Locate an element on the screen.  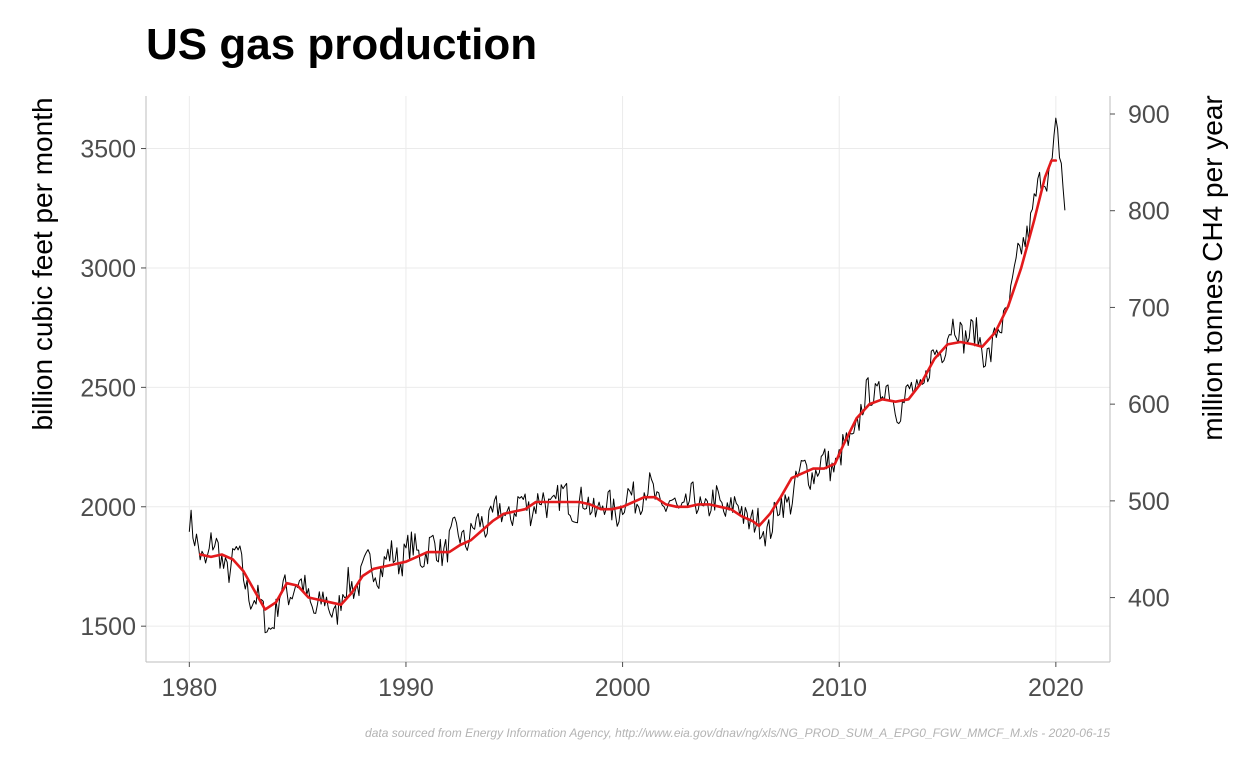
y-tick-label: 3000 is located at coordinates (108, 269).